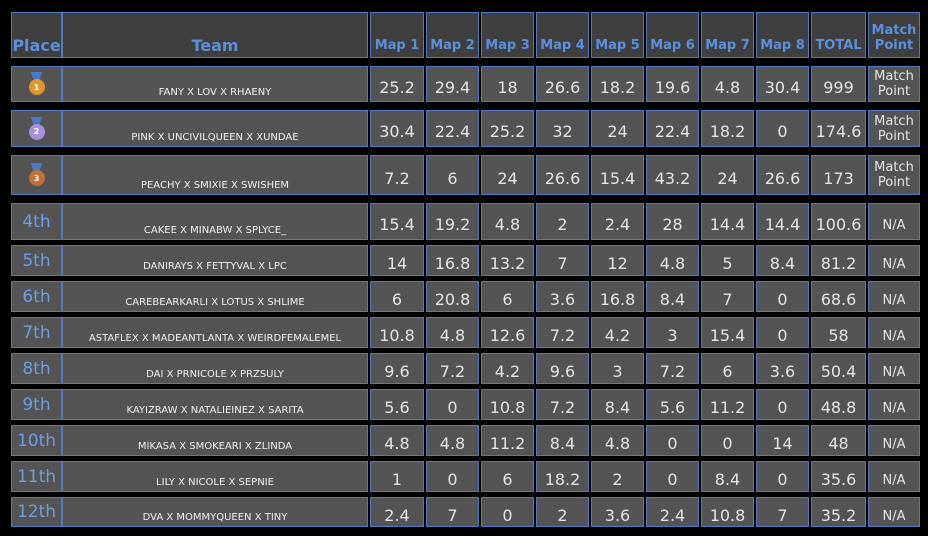 This screenshot has width=928, height=536. I want to click on map-score: 43.2, so click(672, 175).